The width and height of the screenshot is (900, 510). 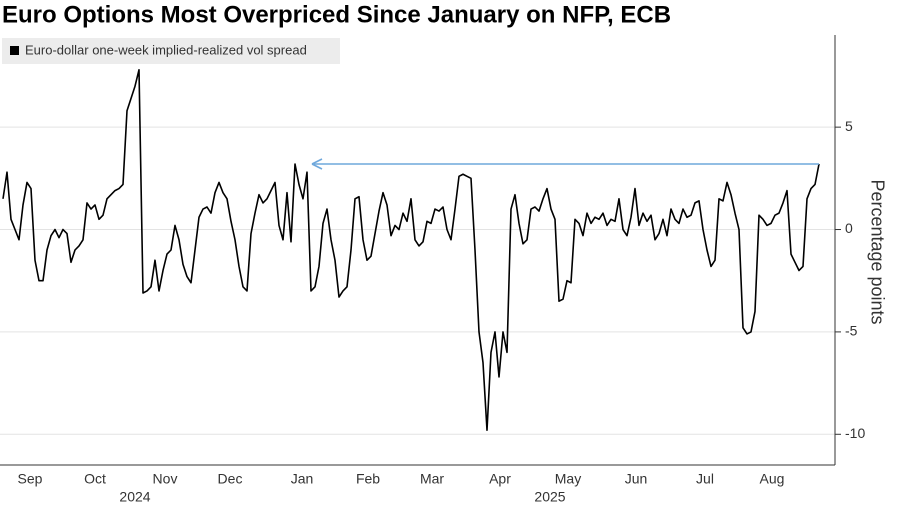 What do you see at coordinates (500, 479) in the screenshot?
I see `x-tick-label: Apr` at bounding box center [500, 479].